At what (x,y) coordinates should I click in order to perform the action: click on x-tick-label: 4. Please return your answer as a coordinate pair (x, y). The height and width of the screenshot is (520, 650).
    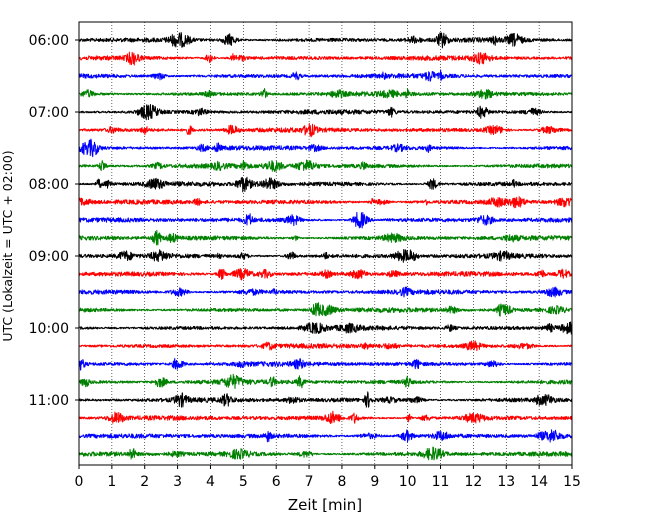
    Looking at the image, I should click on (210, 482).